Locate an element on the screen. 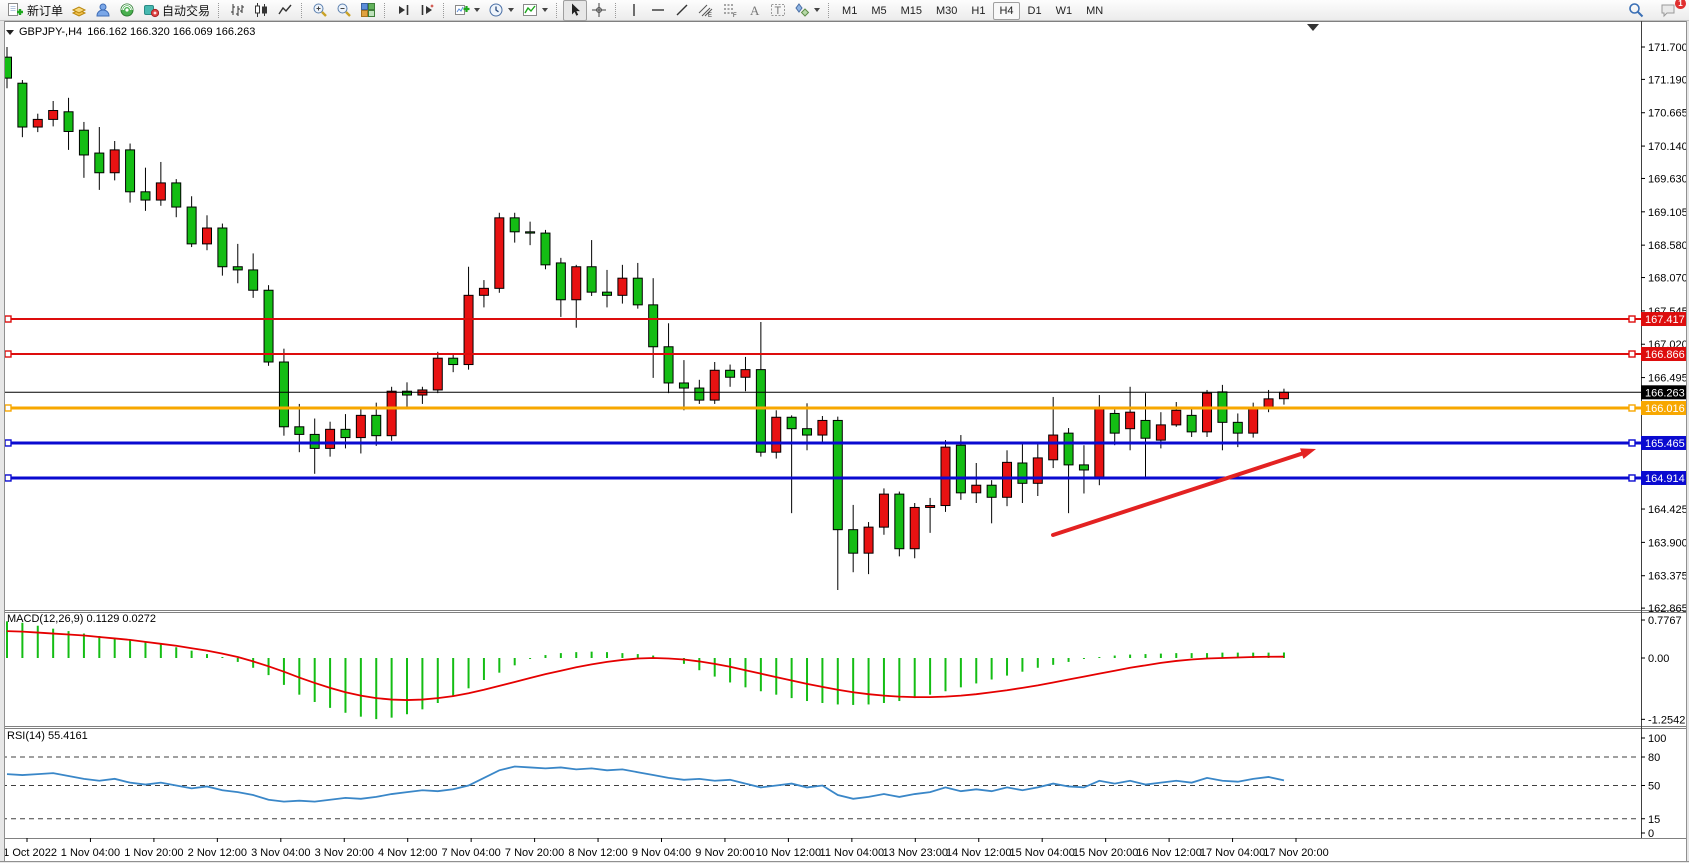  price-badge-167.417 is located at coordinates (1665, 319).